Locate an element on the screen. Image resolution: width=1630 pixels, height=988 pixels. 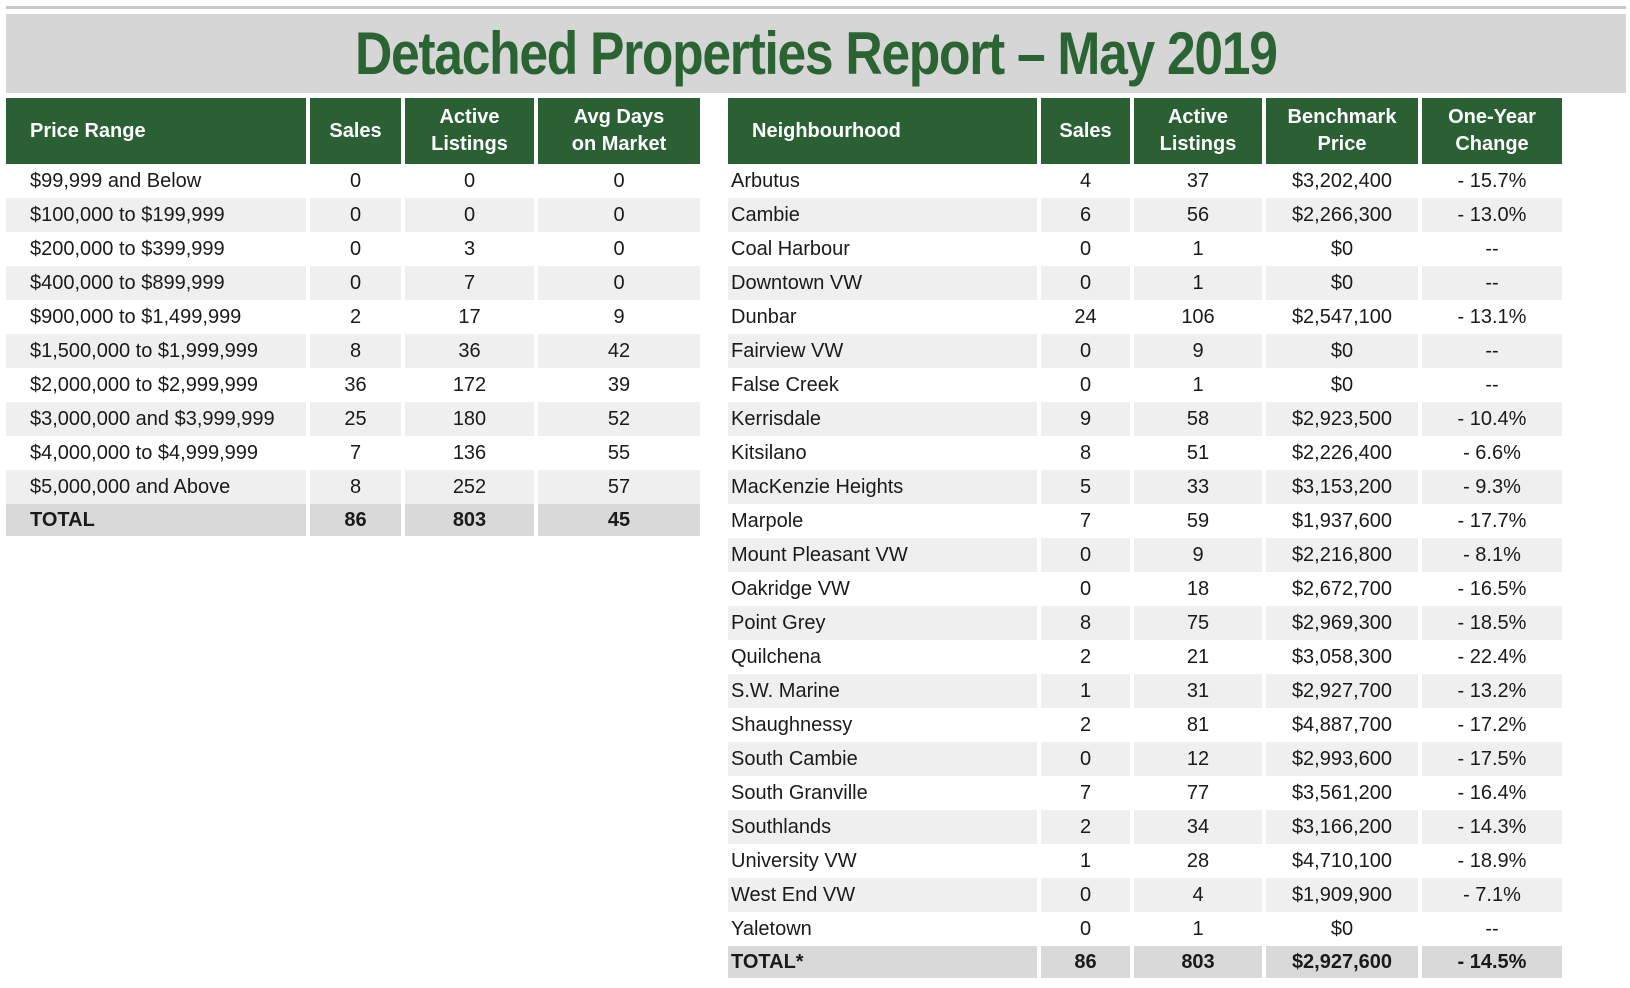
price-table-cell: 252 is located at coordinates (471, 487).